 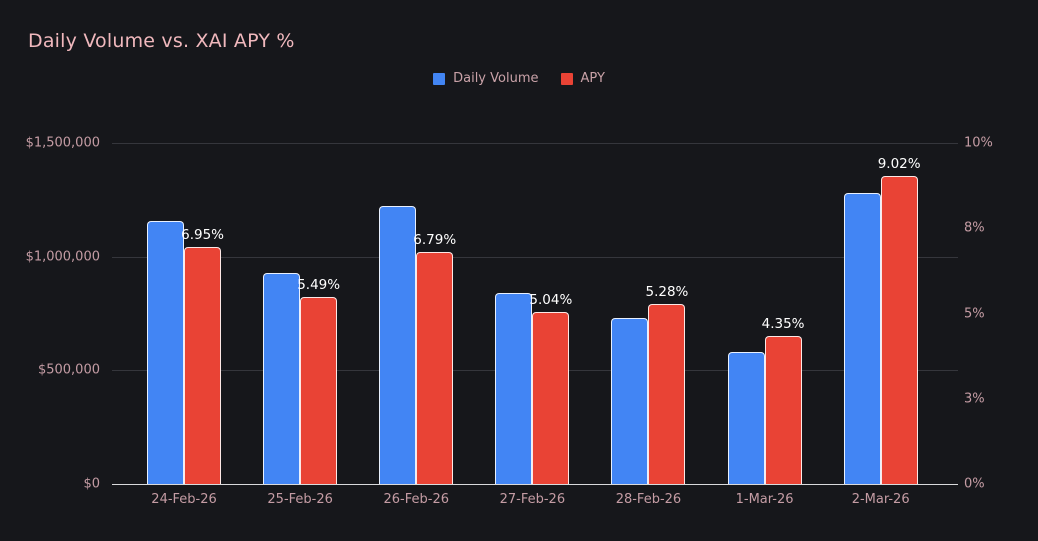 I want to click on apy-value-label: 6.79%, so click(x=435, y=240).